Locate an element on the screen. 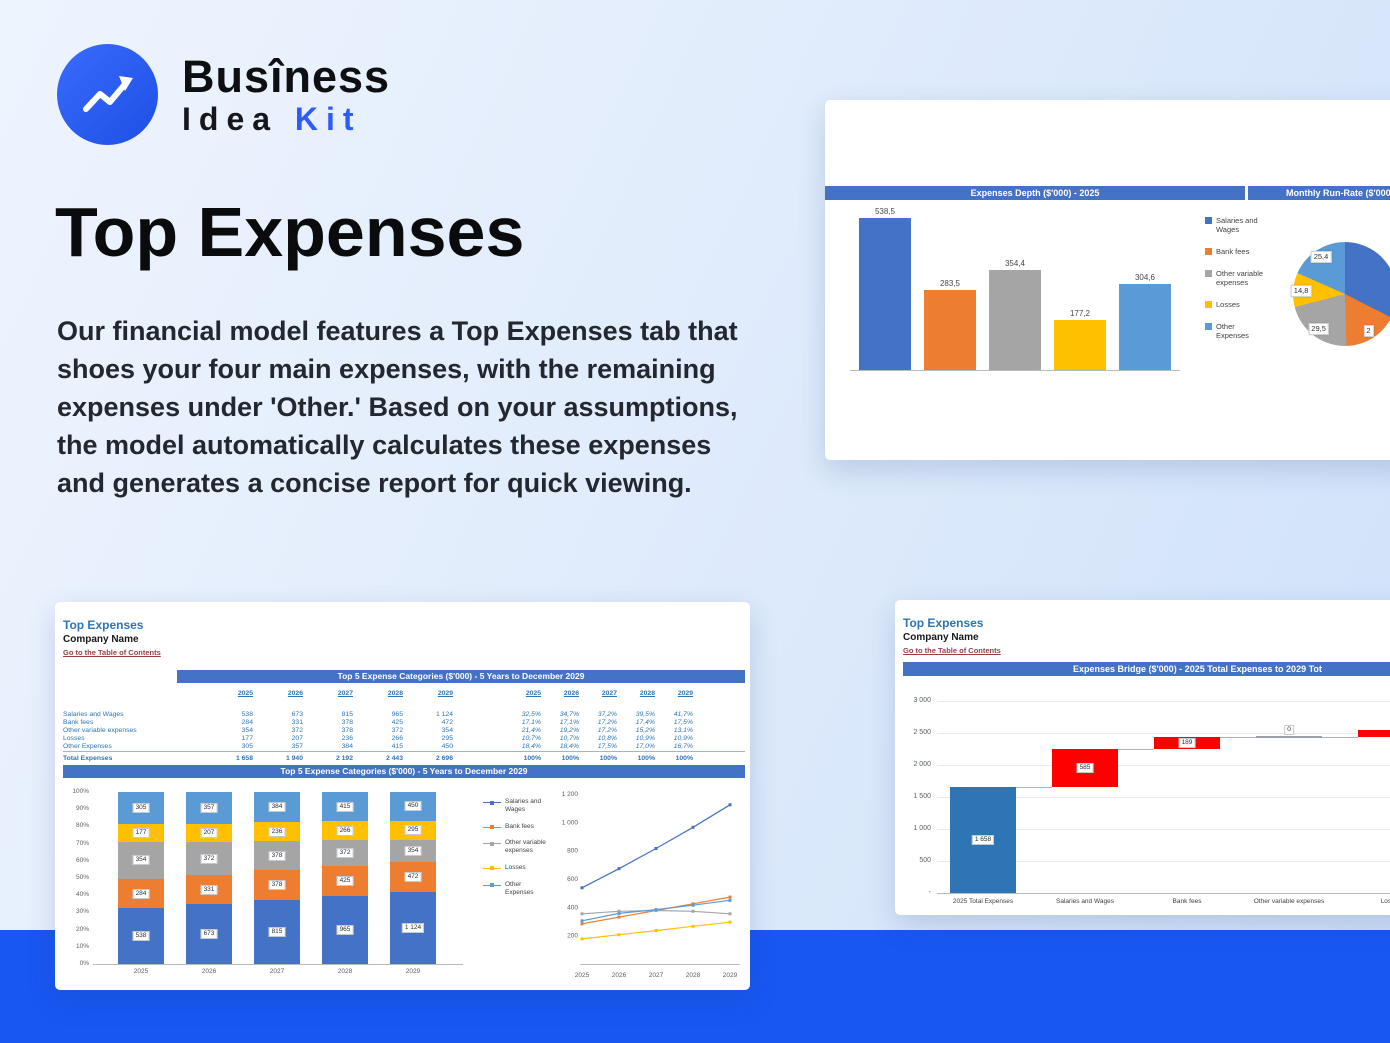 The height and width of the screenshot is (1043, 1390). table-cell: 21,4% is located at coordinates (531, 730).